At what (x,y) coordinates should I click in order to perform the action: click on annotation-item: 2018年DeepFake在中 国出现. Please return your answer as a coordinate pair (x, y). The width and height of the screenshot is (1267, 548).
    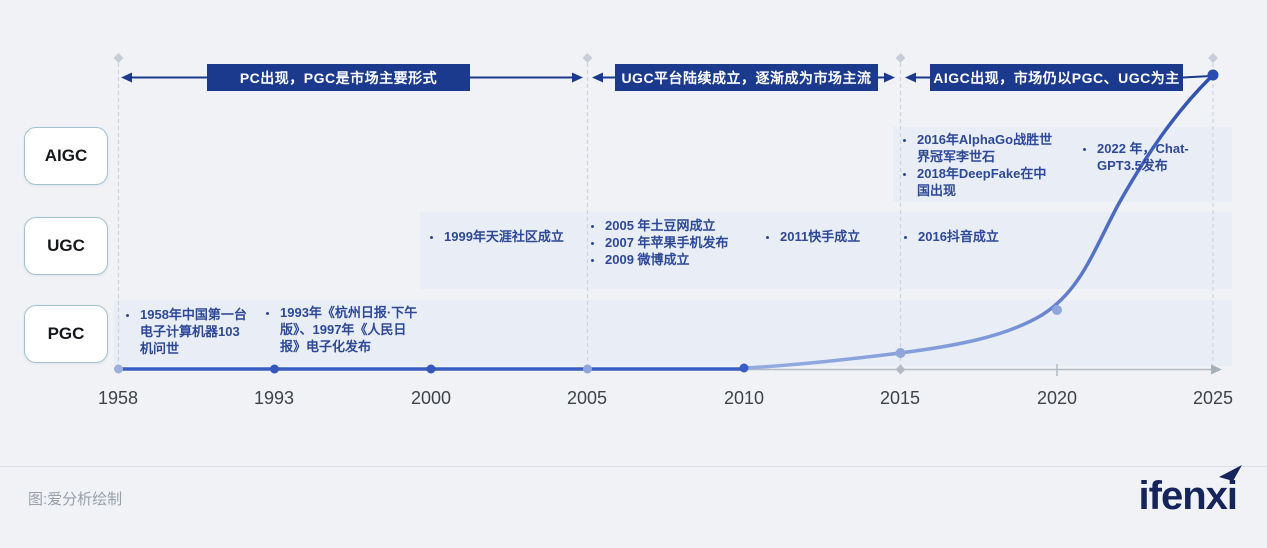
    Looking at the image, I should click on (977, 182).